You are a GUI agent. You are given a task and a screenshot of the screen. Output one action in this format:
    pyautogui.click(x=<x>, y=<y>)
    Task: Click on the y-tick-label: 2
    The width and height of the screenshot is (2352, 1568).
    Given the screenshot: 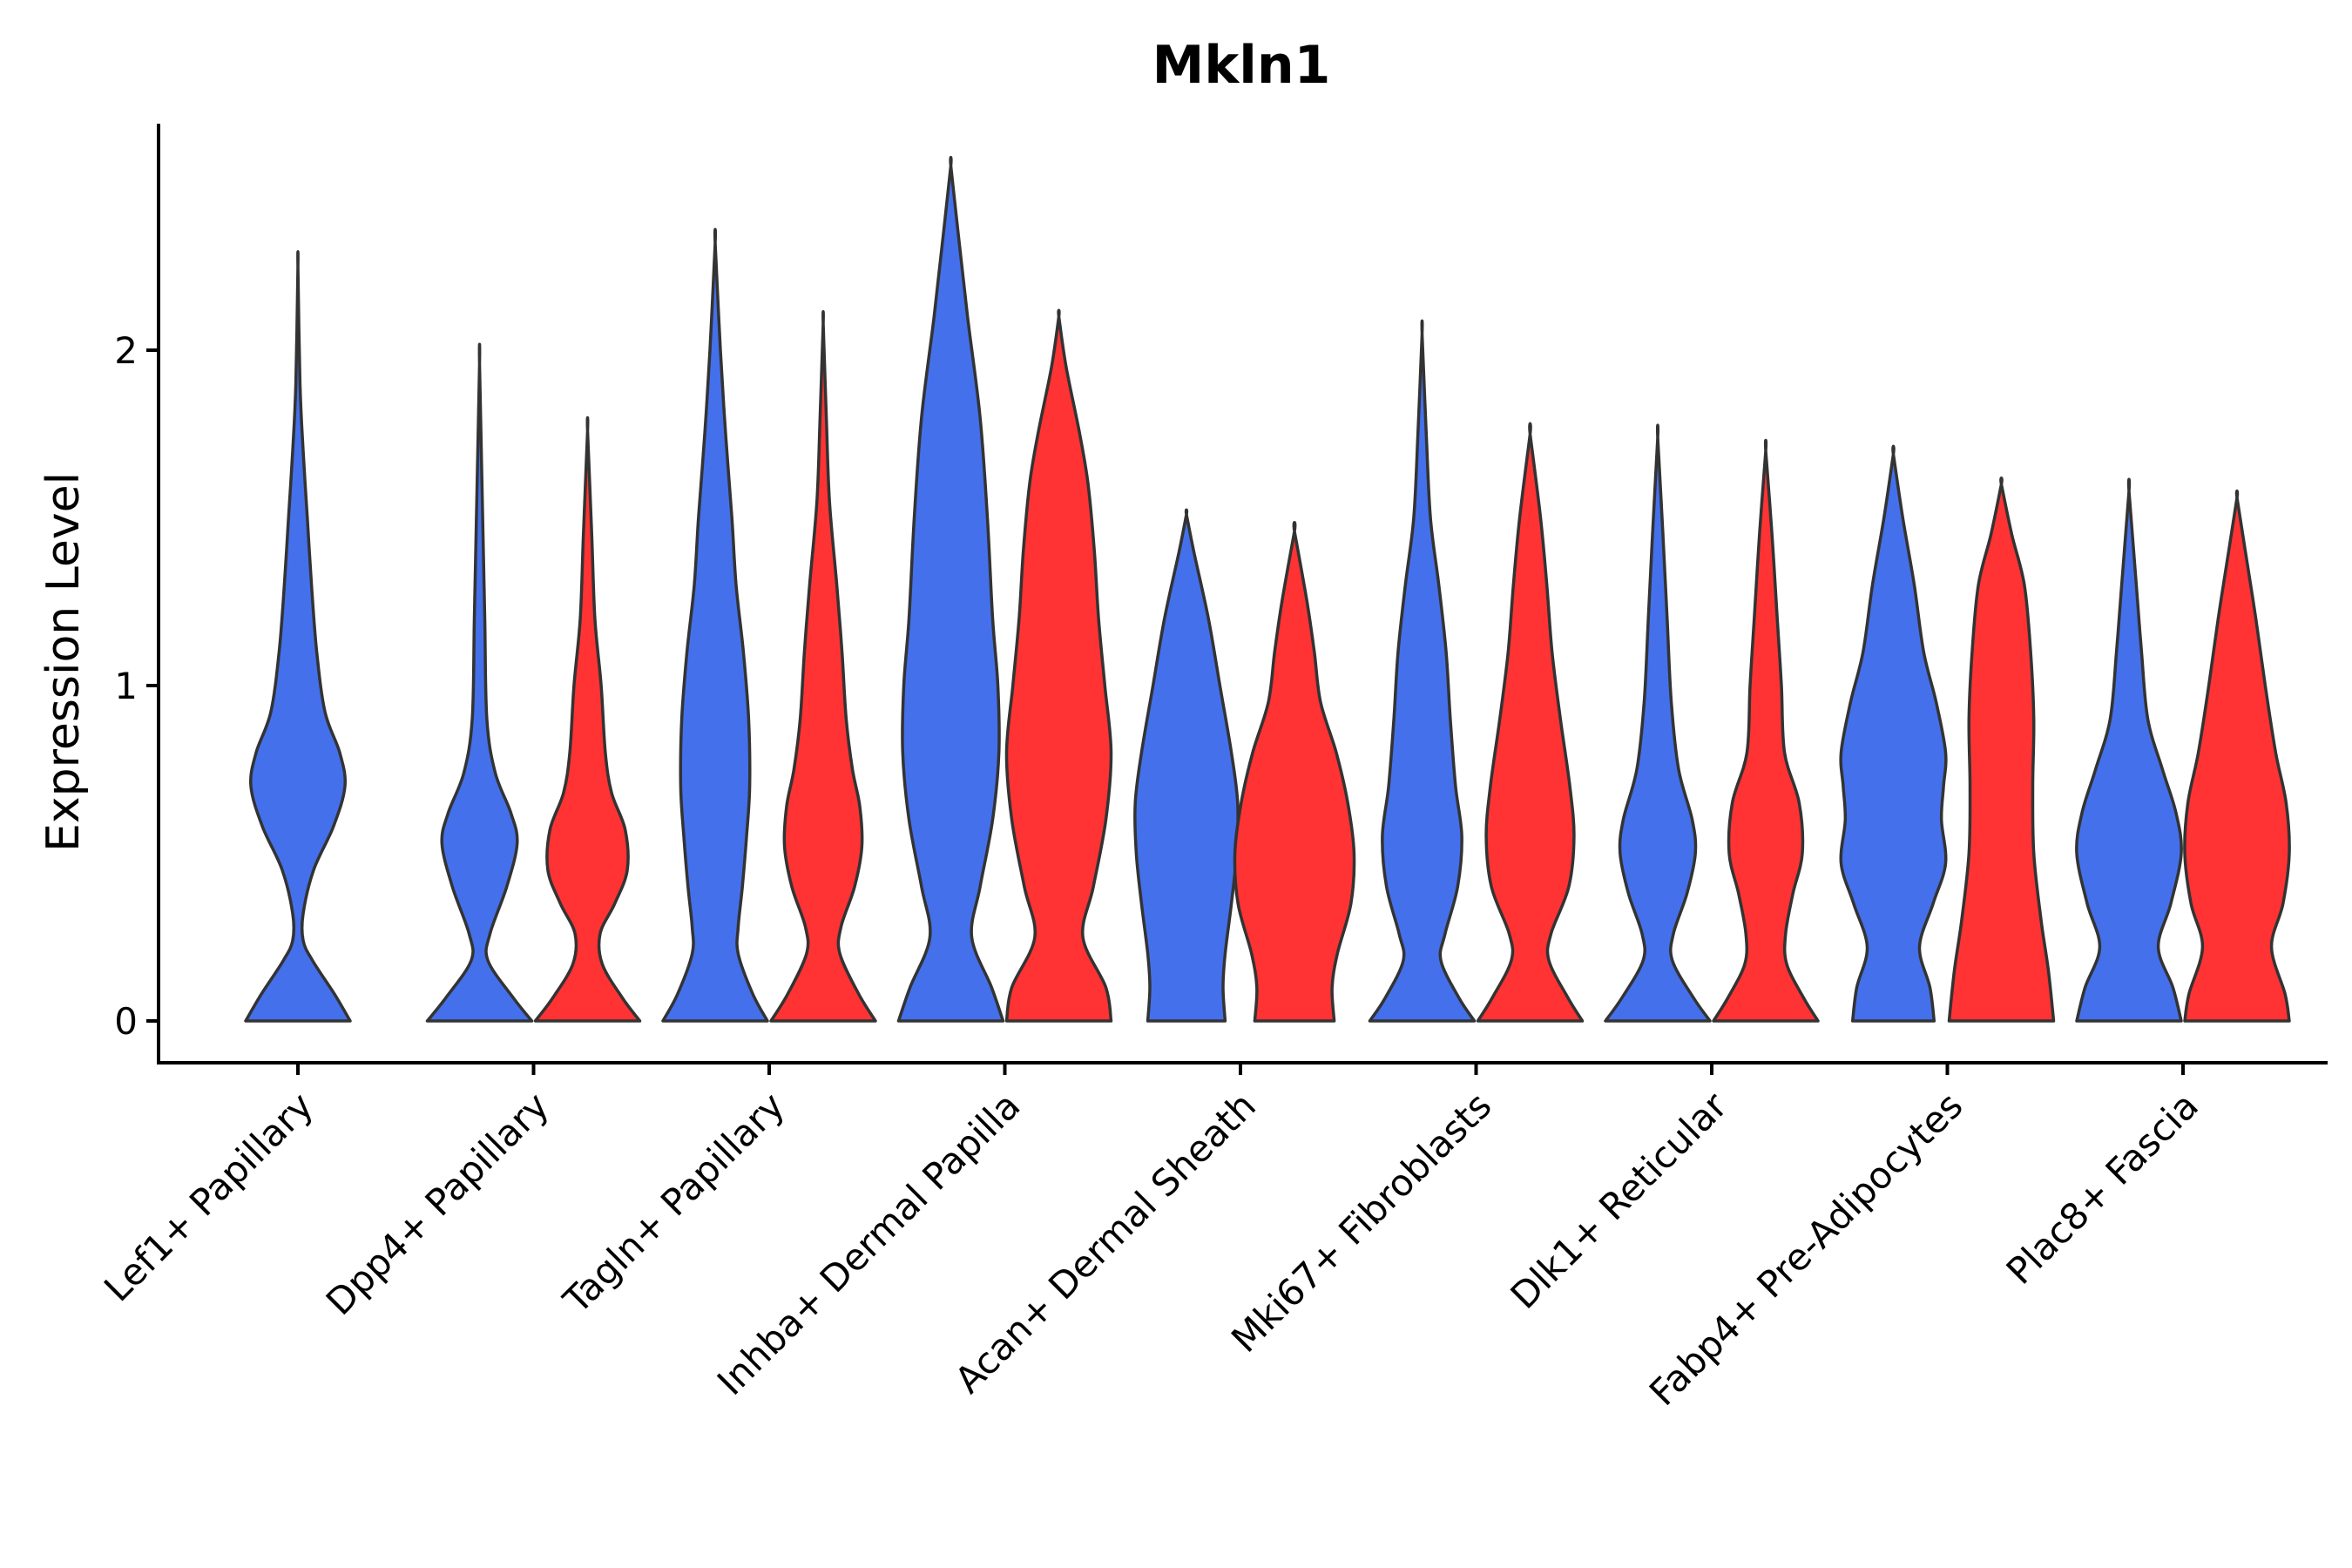 What is the action you would take?
    pyautogui.click(x=126, y=351)
    